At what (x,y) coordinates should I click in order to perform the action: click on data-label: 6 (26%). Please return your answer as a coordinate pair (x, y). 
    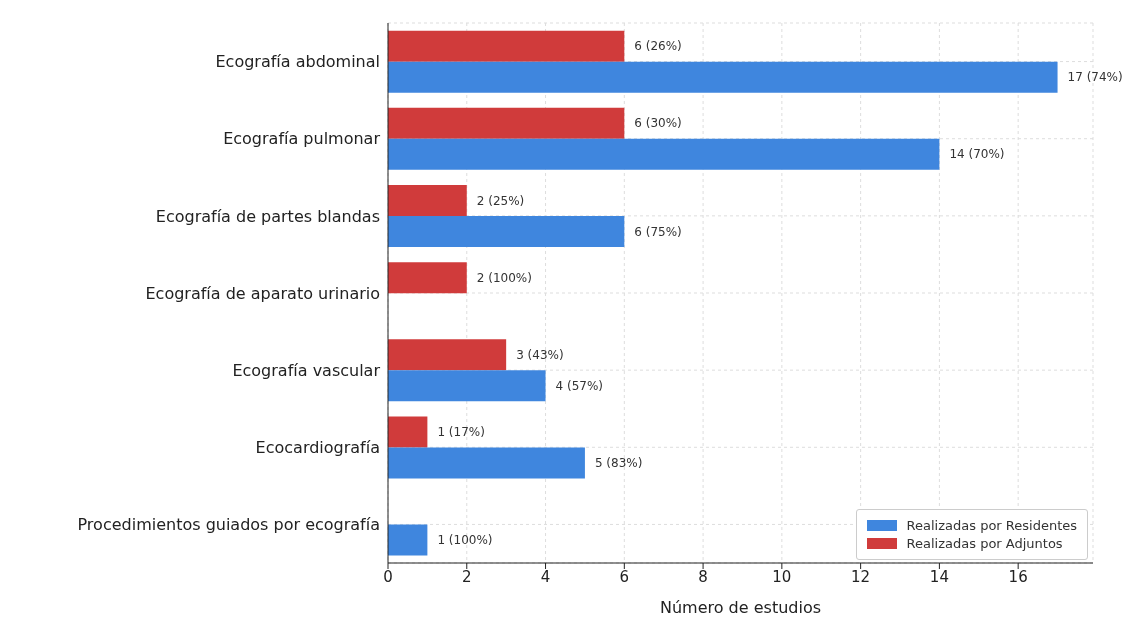
    Looking at the image, I should click on (658, 46).